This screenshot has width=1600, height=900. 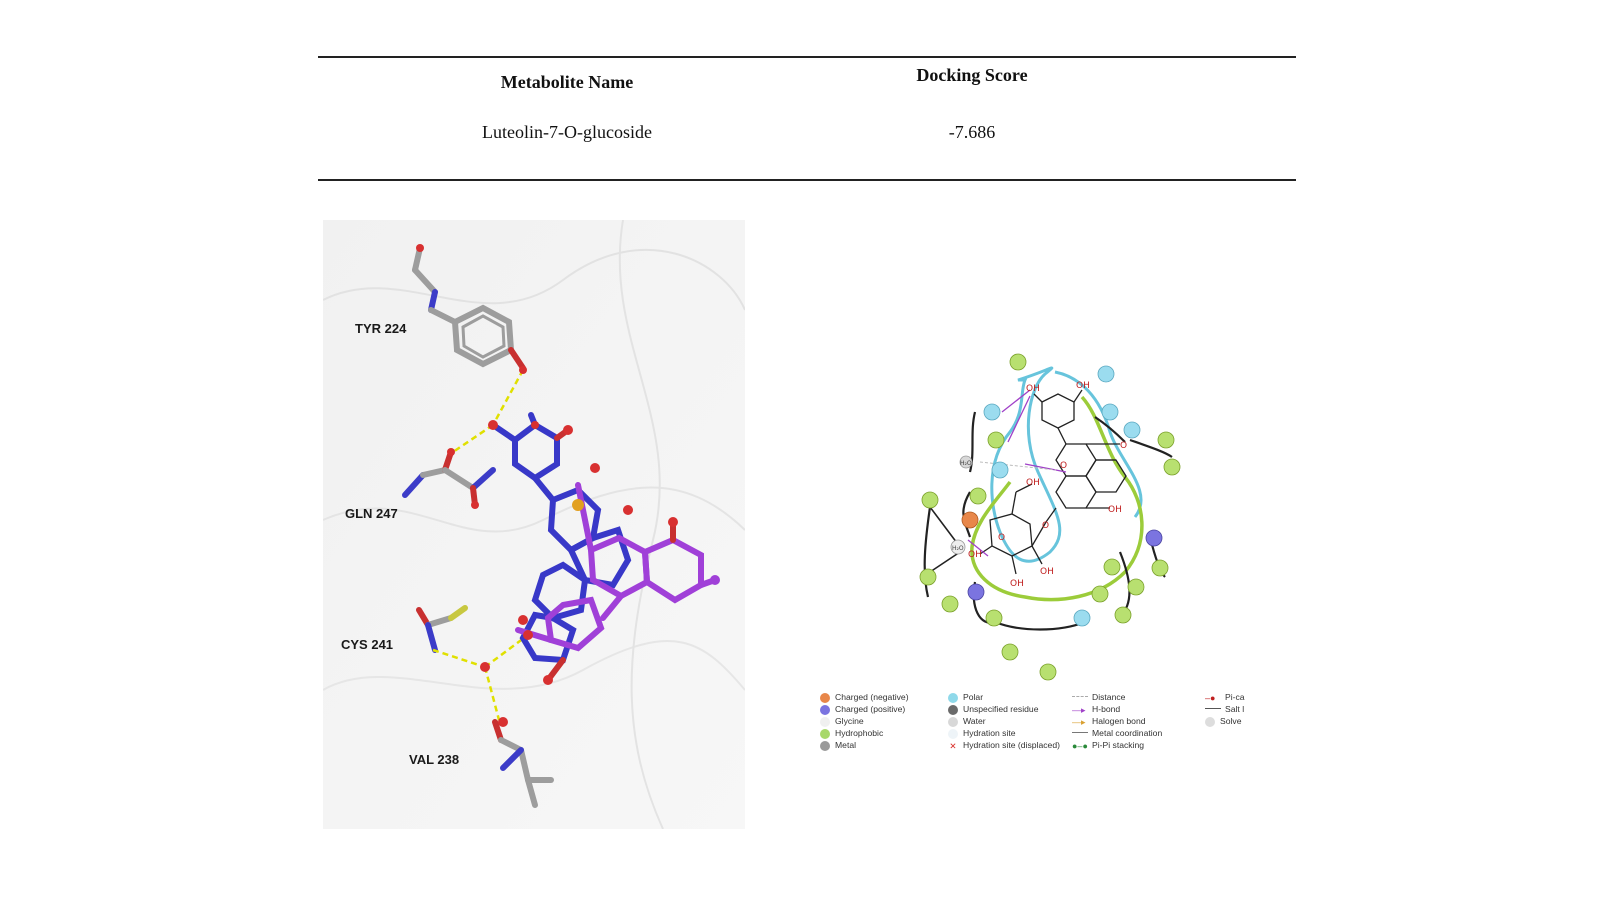 What do you see at coordinates (838, 745) in the screenshot?
I see `legend-metal: Metal` at bounding box center [838, 745].